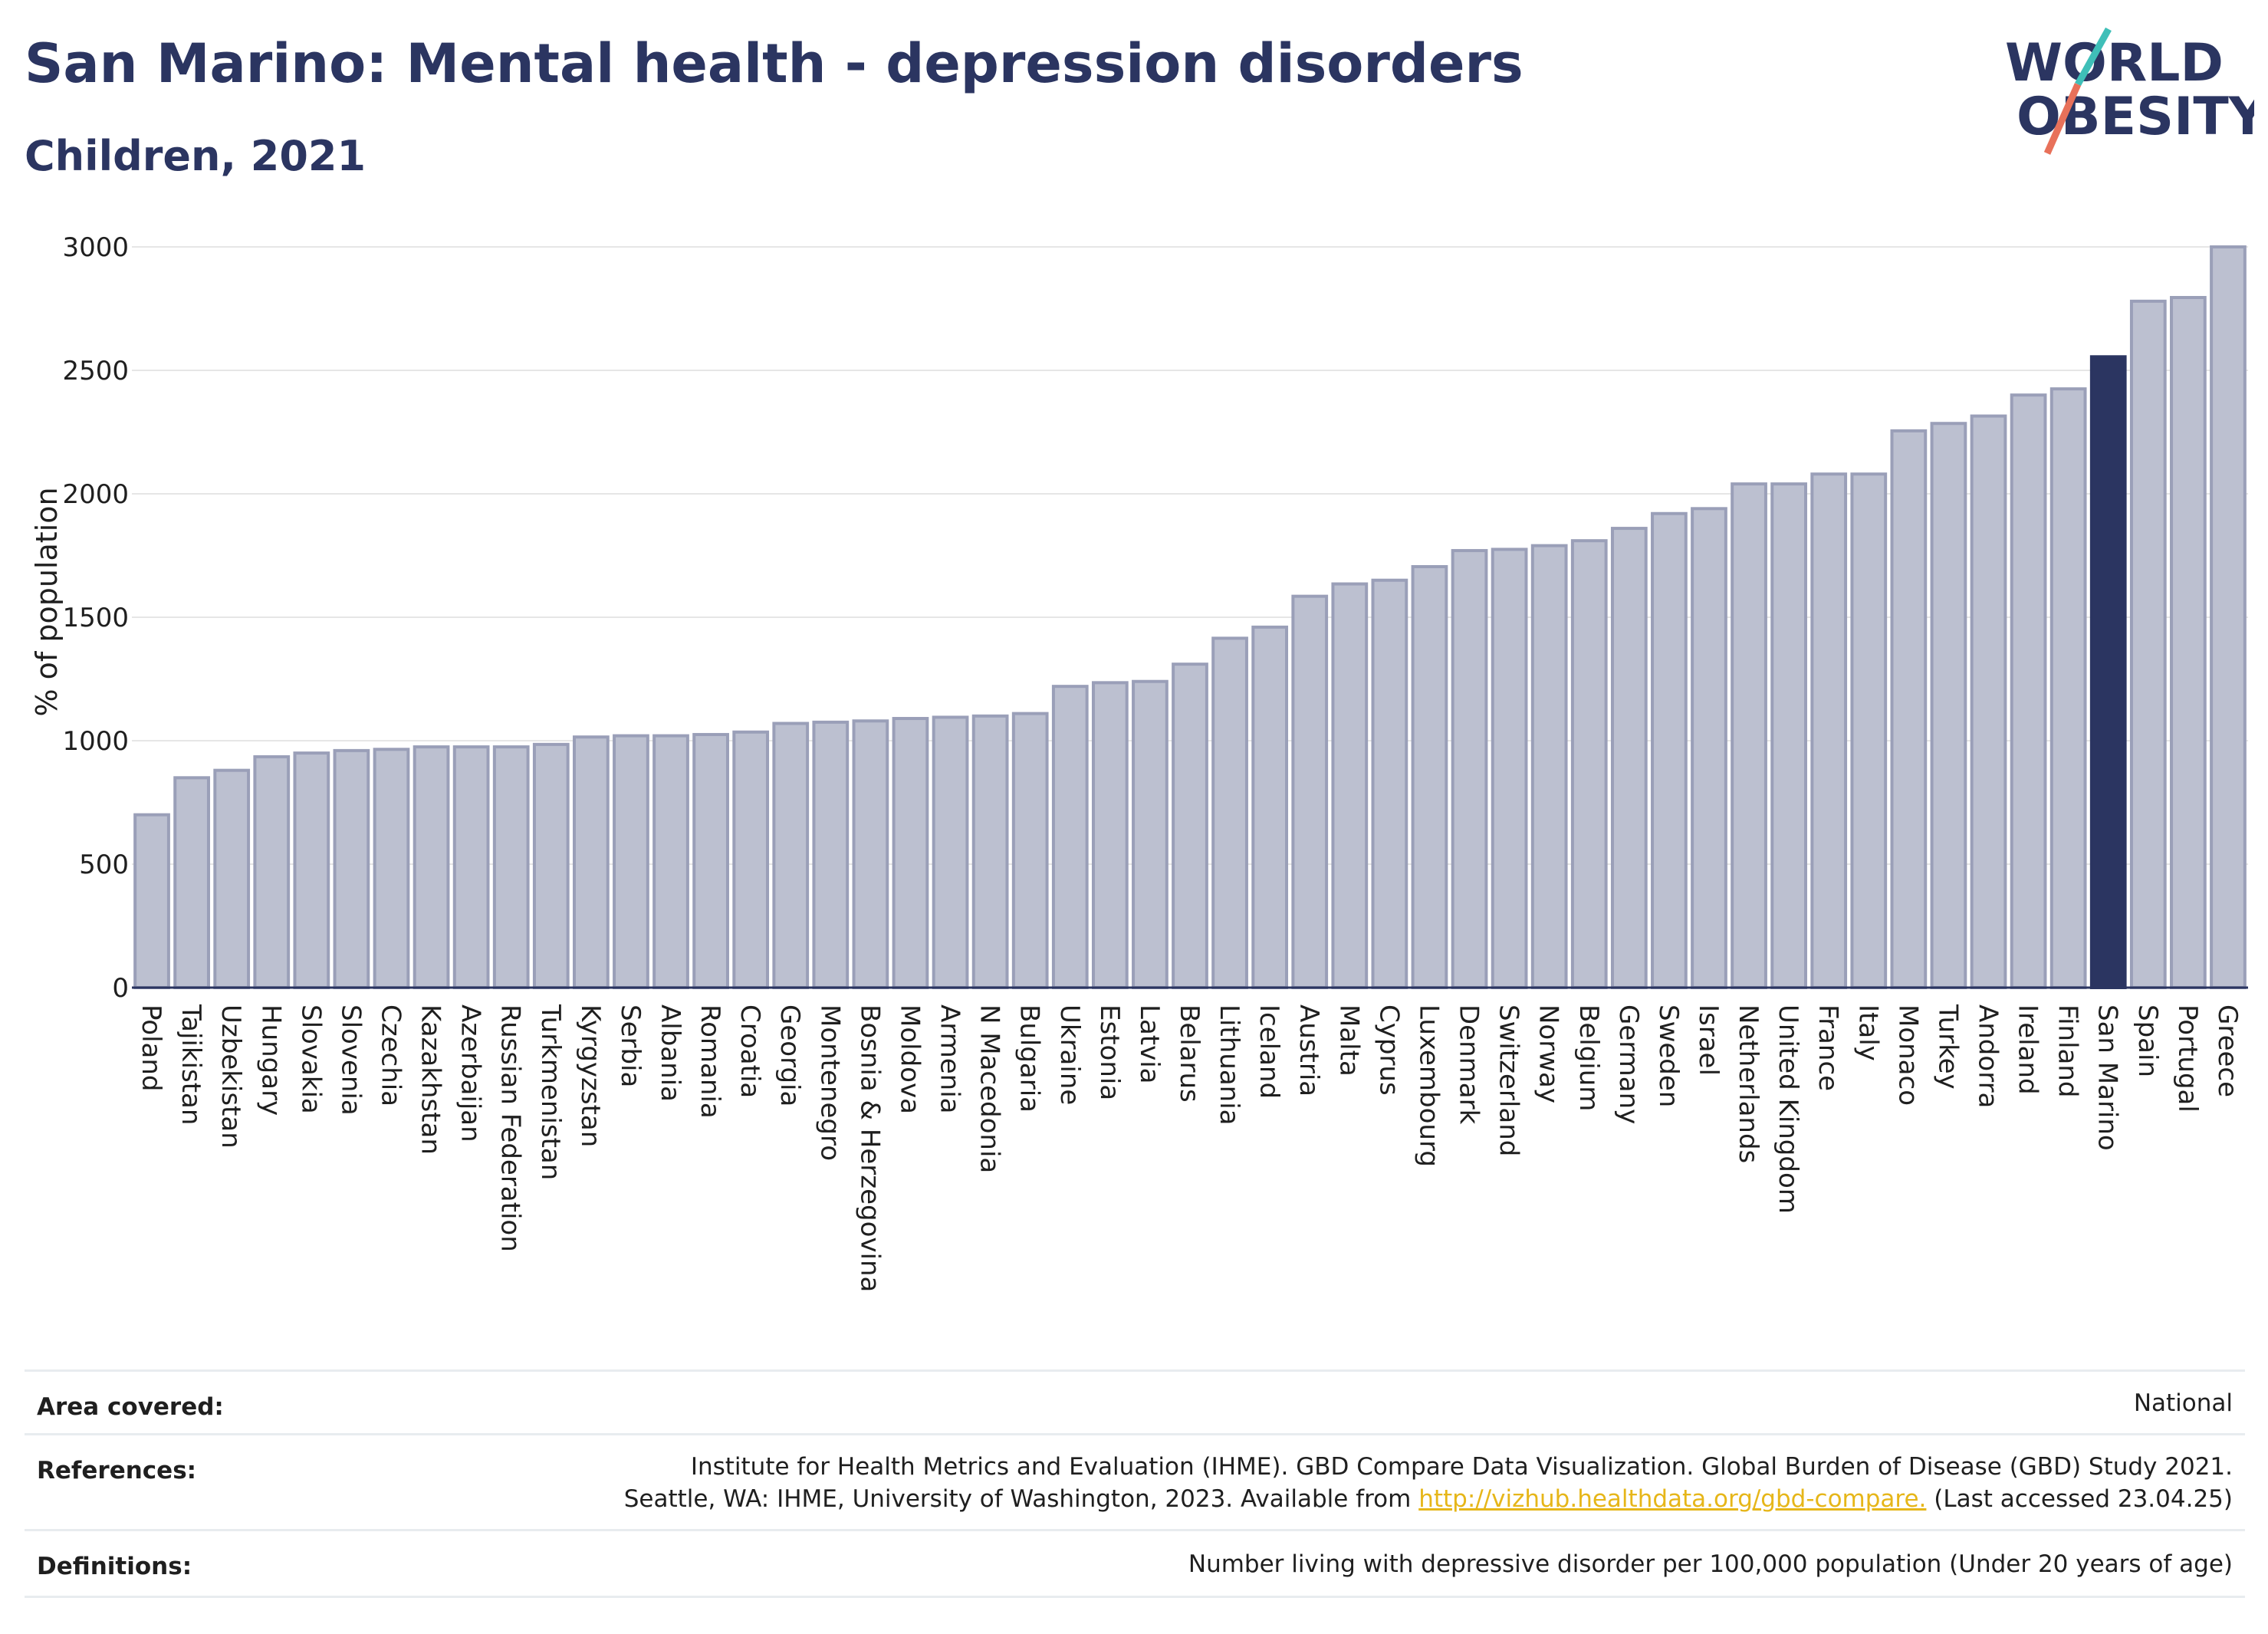 The height and width of the screenshot is (1634, 2268). Describe the element at coordinates (95, 495) in the screenshot. I see `y-tick-label: 2000` at that location.